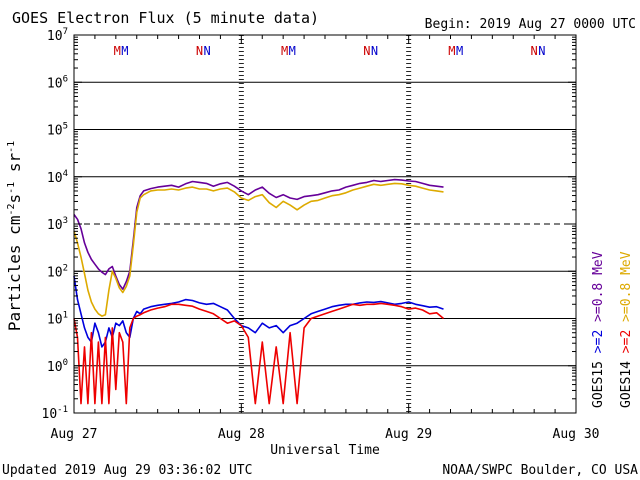 This screenshot has width=640, height=480. I want to click on legend-entry: GOES15, so click(598, 384).